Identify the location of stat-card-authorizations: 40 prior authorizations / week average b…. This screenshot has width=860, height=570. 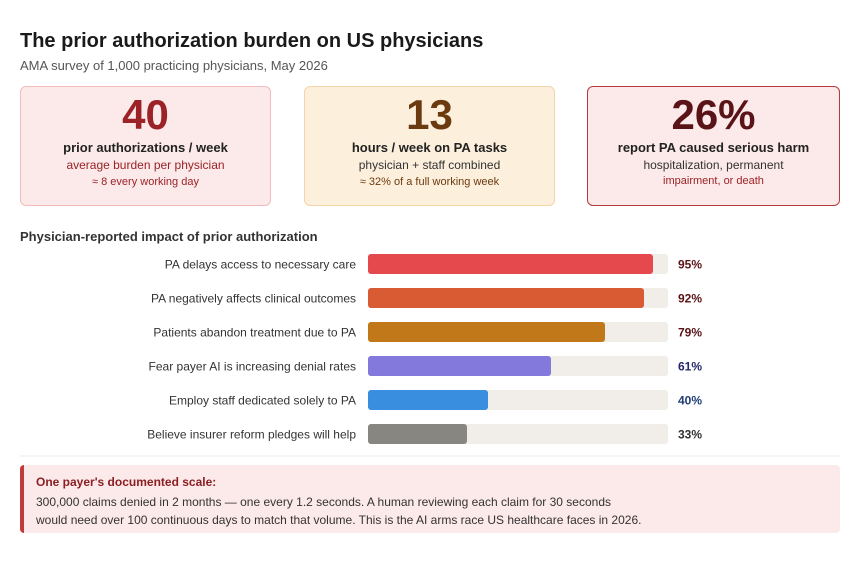
(145, 146).